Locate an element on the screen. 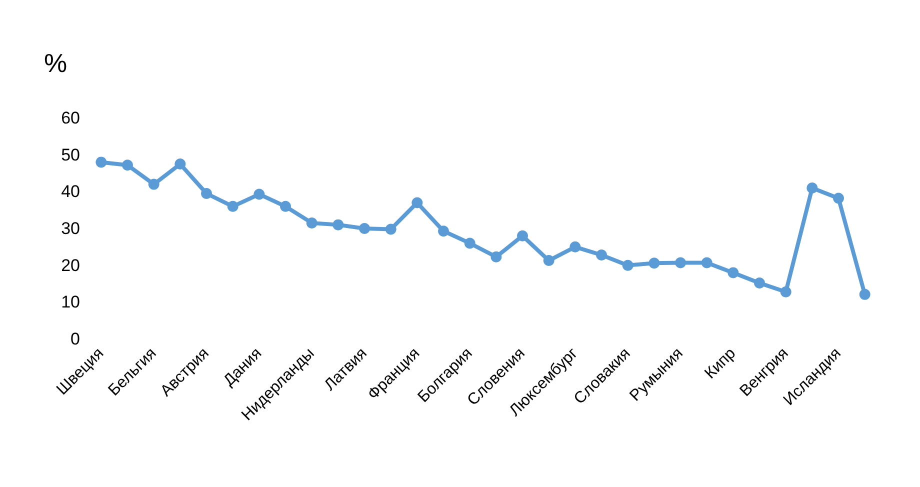 The width and height of the screenshot is (920, 487). y-tick-label: 50 is located at coordinates (70, 154).